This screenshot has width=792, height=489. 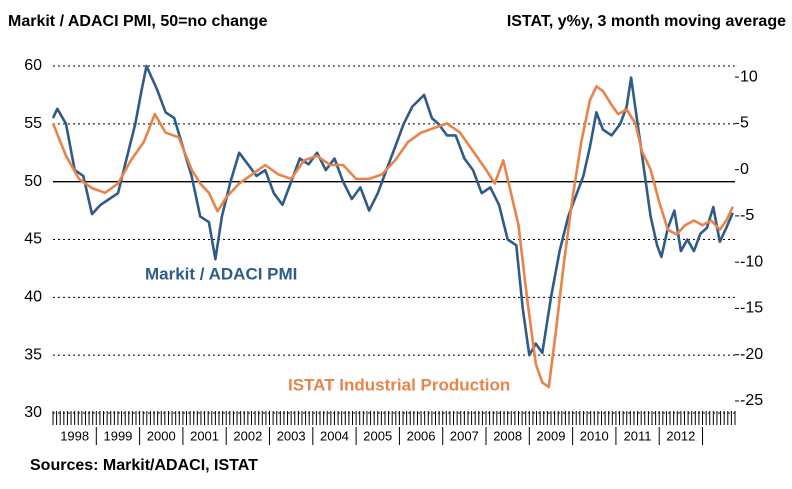 What do you see at coordinates (291, 435) in the screenshot?
I see `x-tick-label: 2003` at bounding box center [291, 435].